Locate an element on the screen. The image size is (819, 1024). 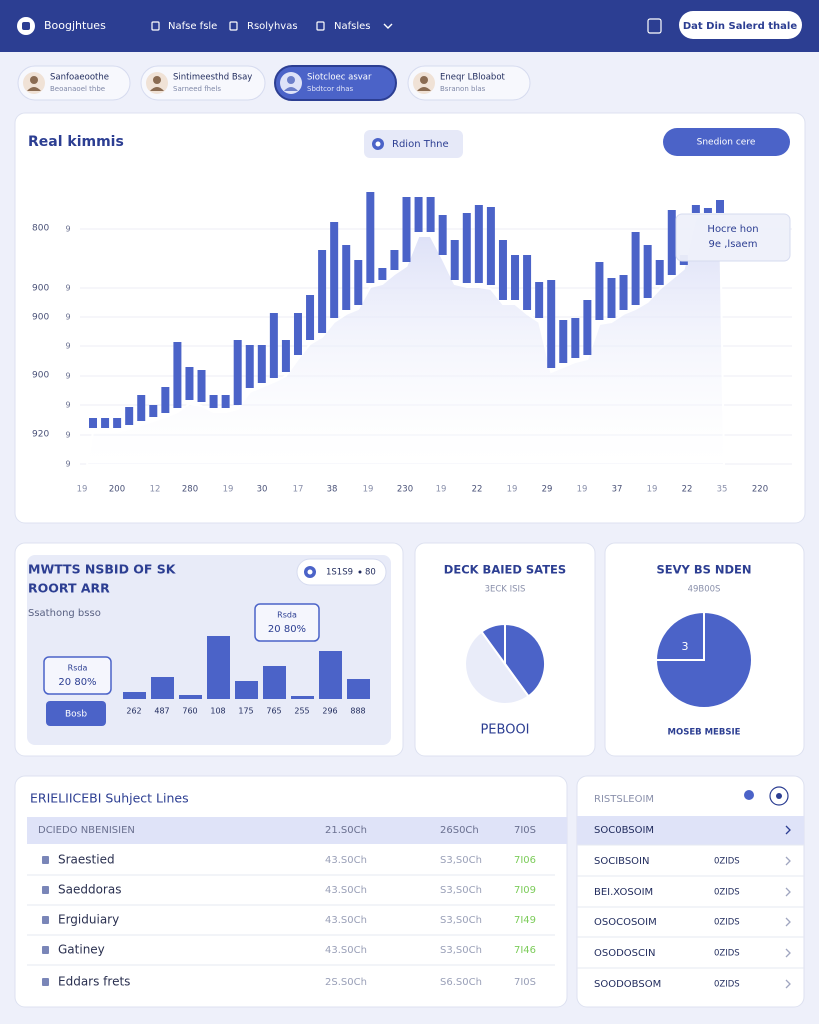
button is located at coordinates (76, 713).